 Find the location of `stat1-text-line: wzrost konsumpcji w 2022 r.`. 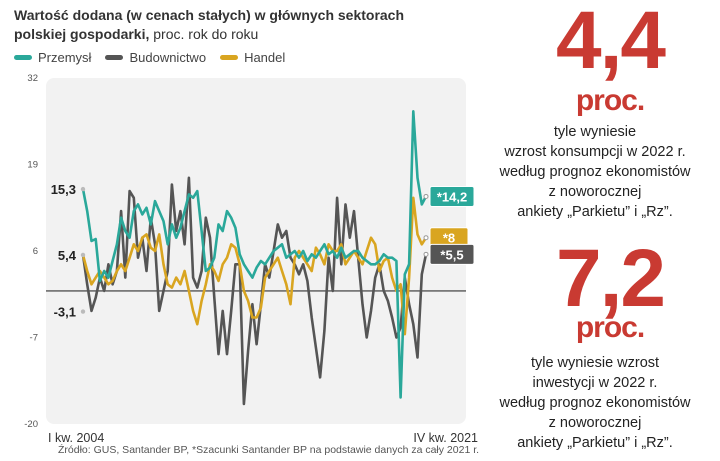

stat1-text-line: wzrost konsumpcji w 2022 r. is located at coordinates (595, 152).